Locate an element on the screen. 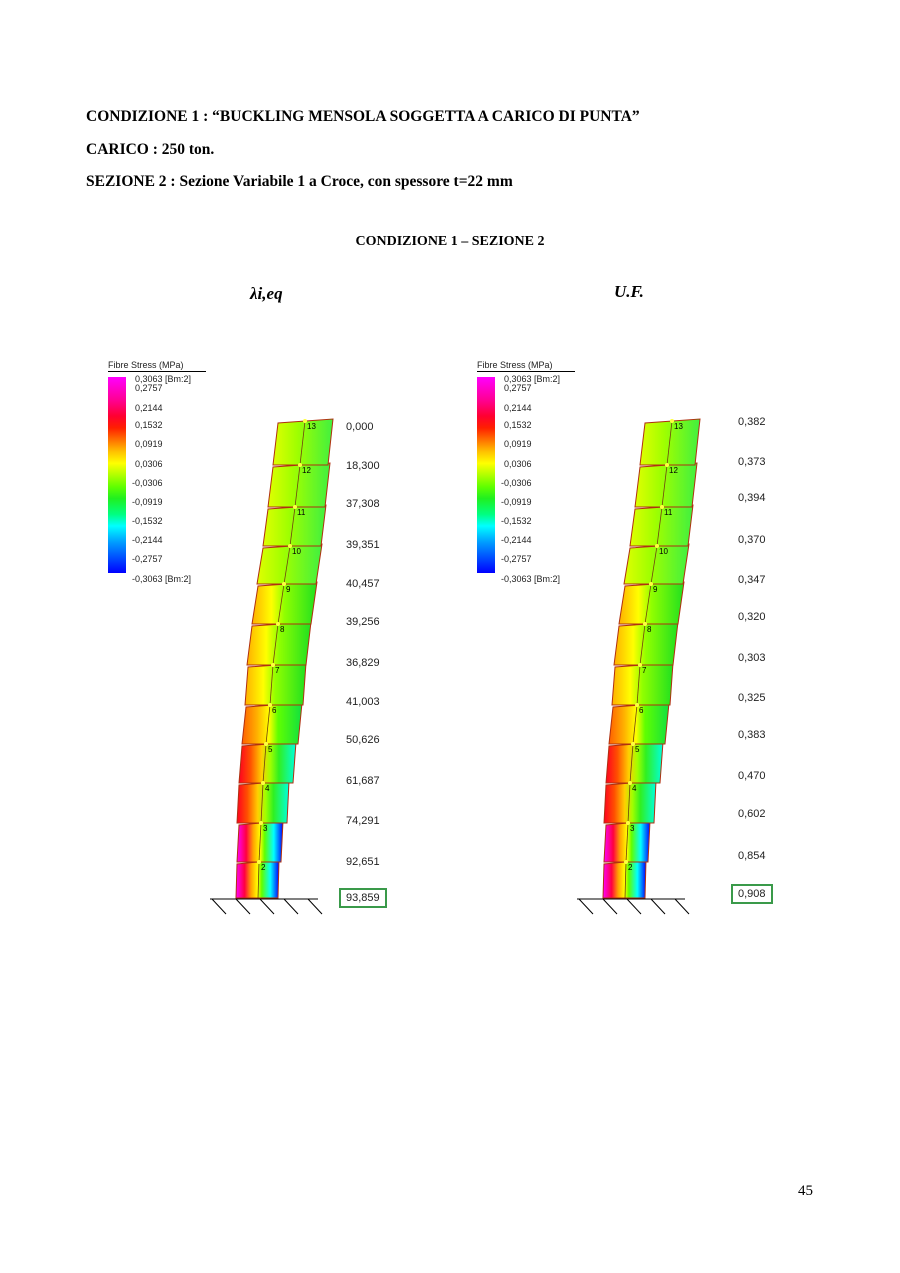  legend-color-bar is located at coordinates (117, 475).